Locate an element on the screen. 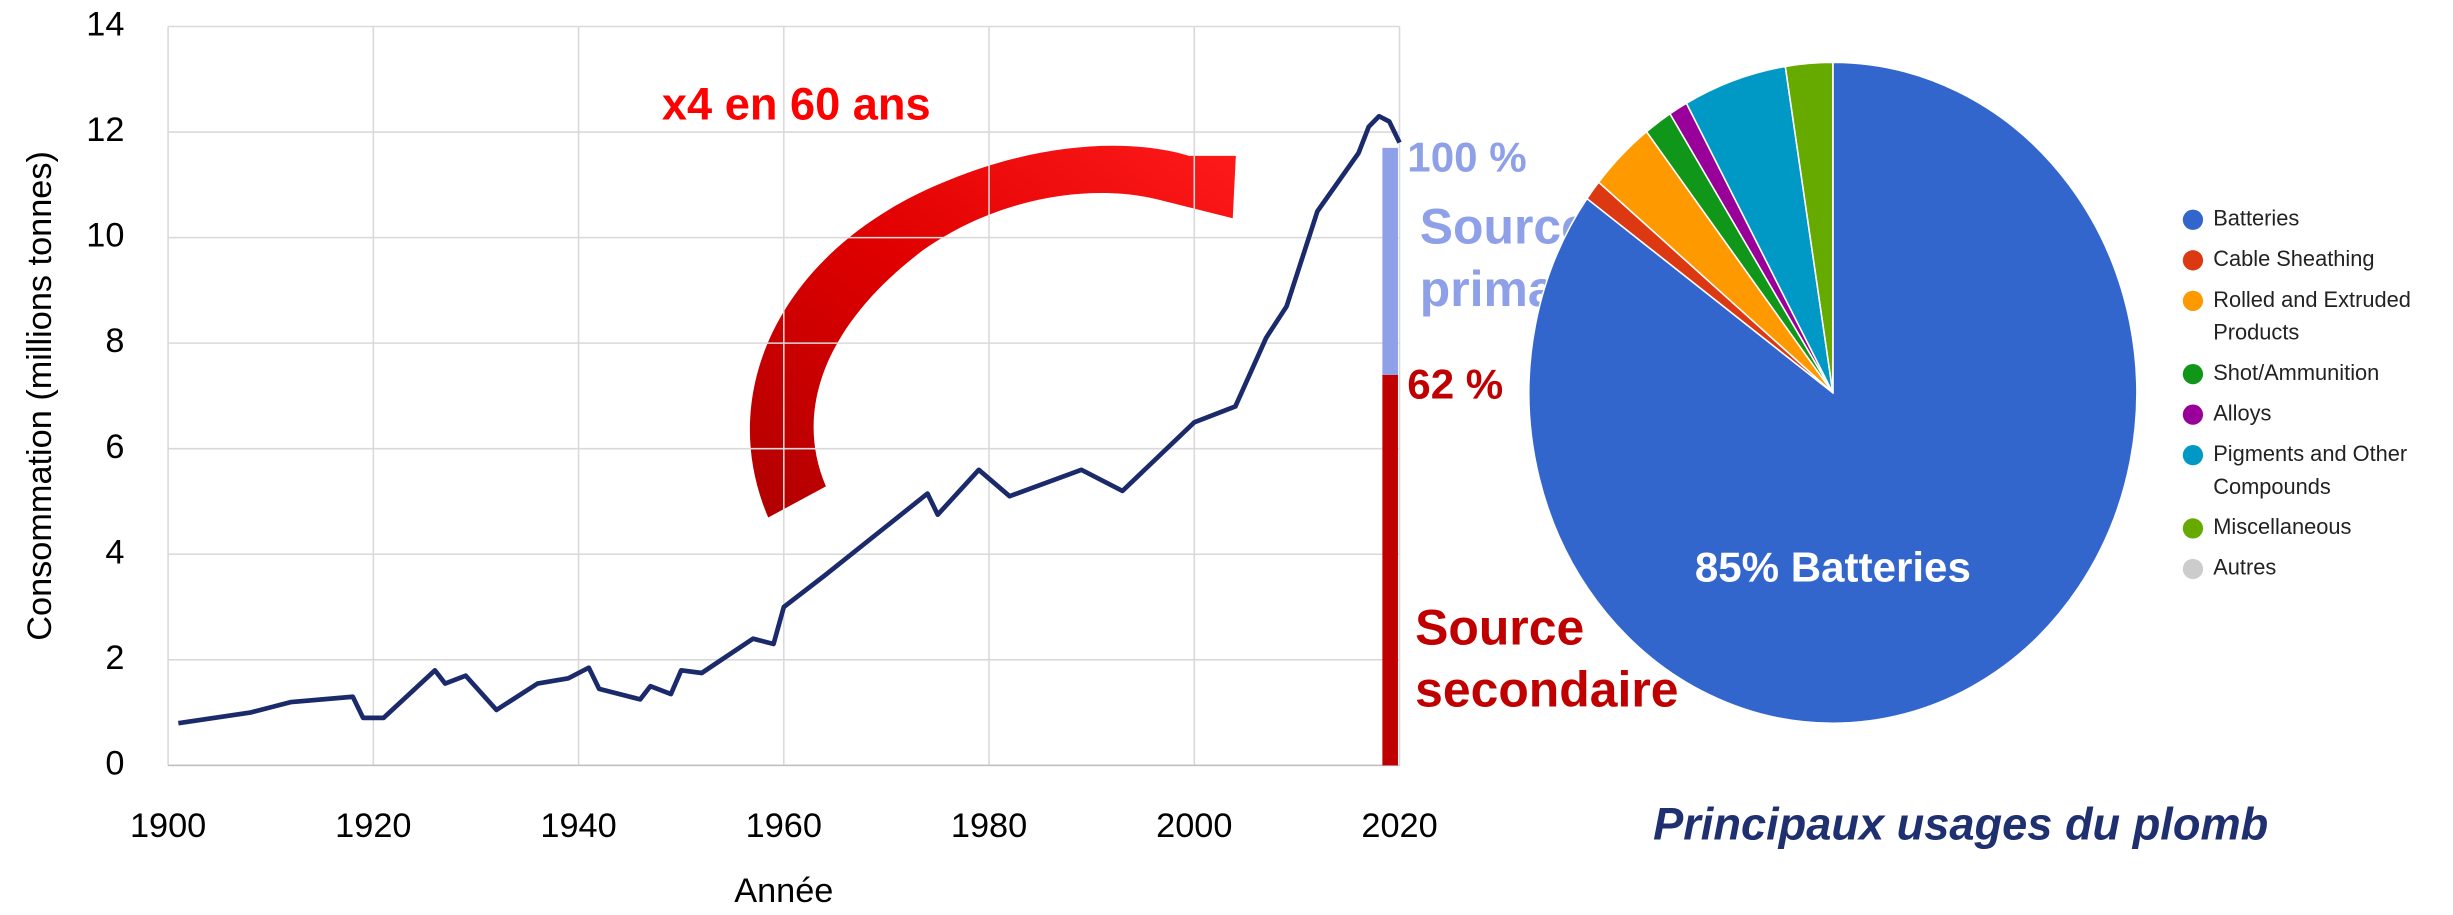 The width and height of the screenshot is (2453, 915). x-tick-label: 1980 is located at coordinates (989, 826).